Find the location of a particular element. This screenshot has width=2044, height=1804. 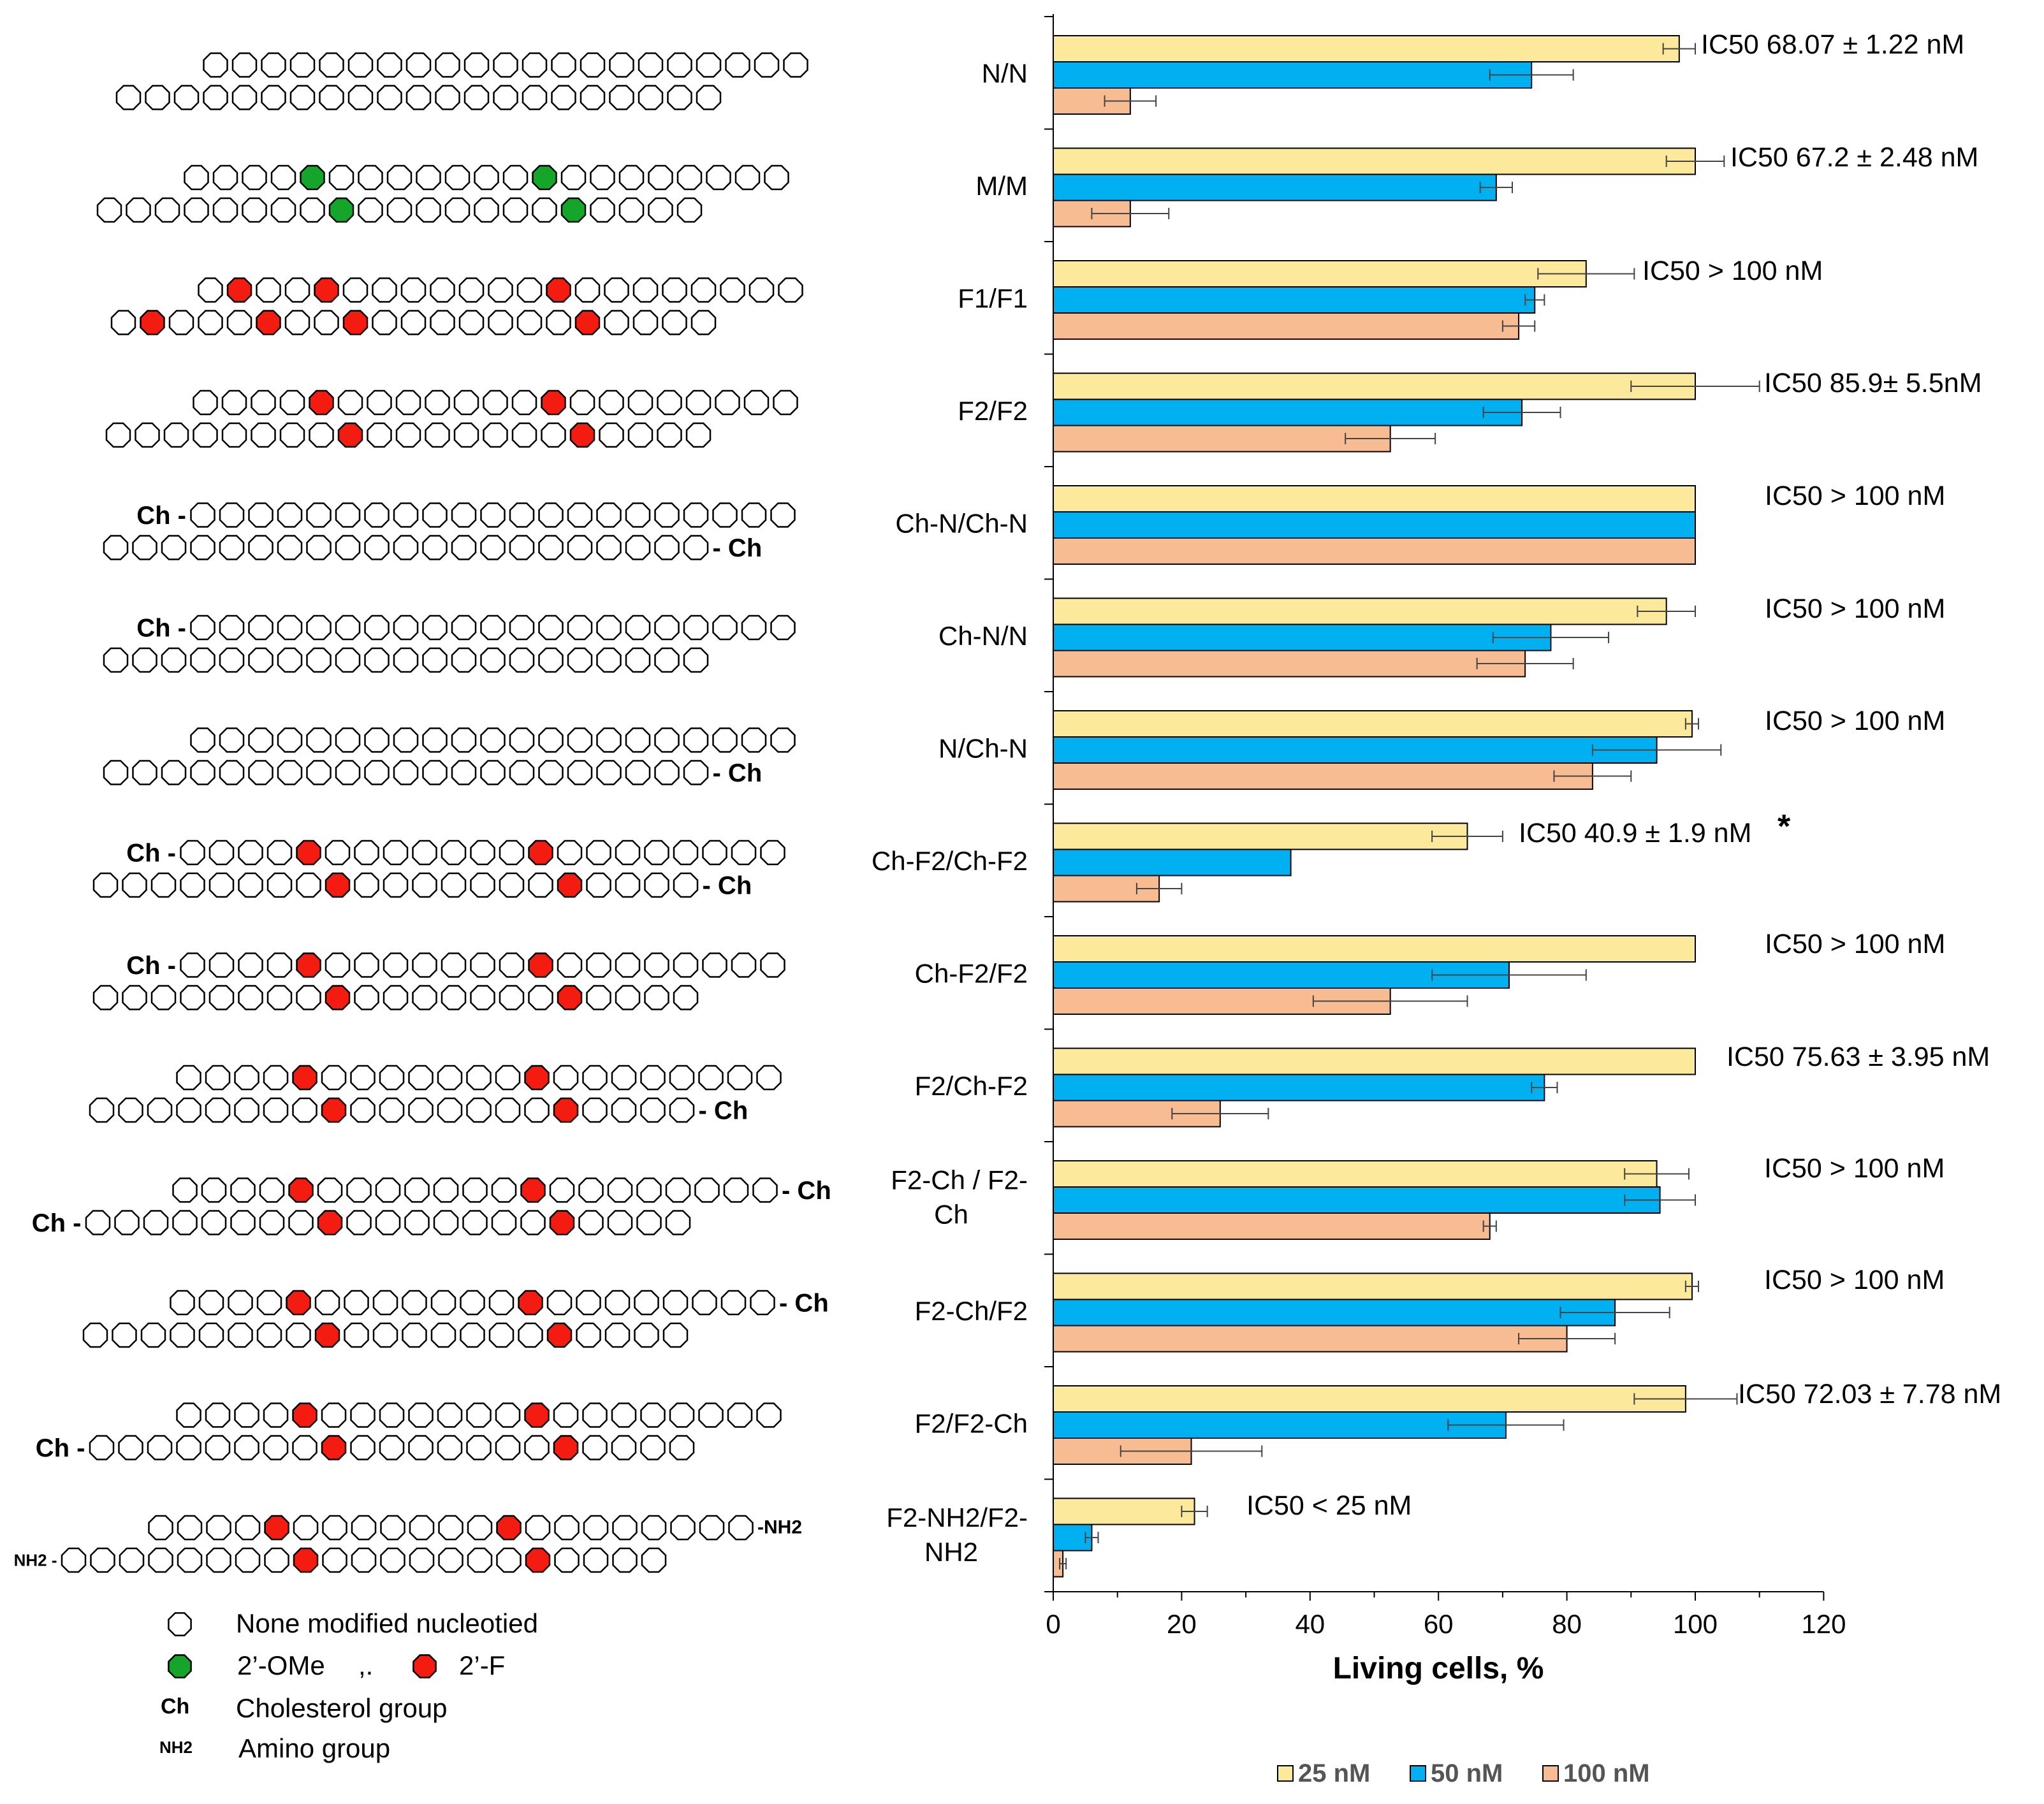

legend-label: 25 nM is located at coordinates (1334, 1773).